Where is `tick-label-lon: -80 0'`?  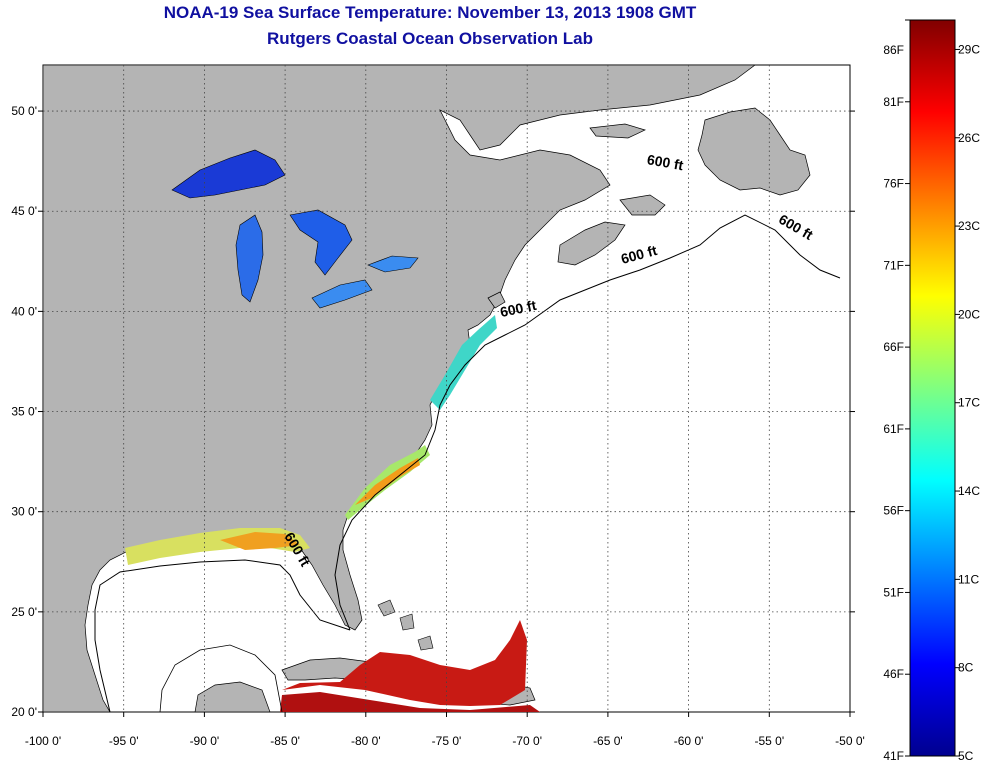
tick-label-lon: -80 0' is located at coordinates (366, 741).